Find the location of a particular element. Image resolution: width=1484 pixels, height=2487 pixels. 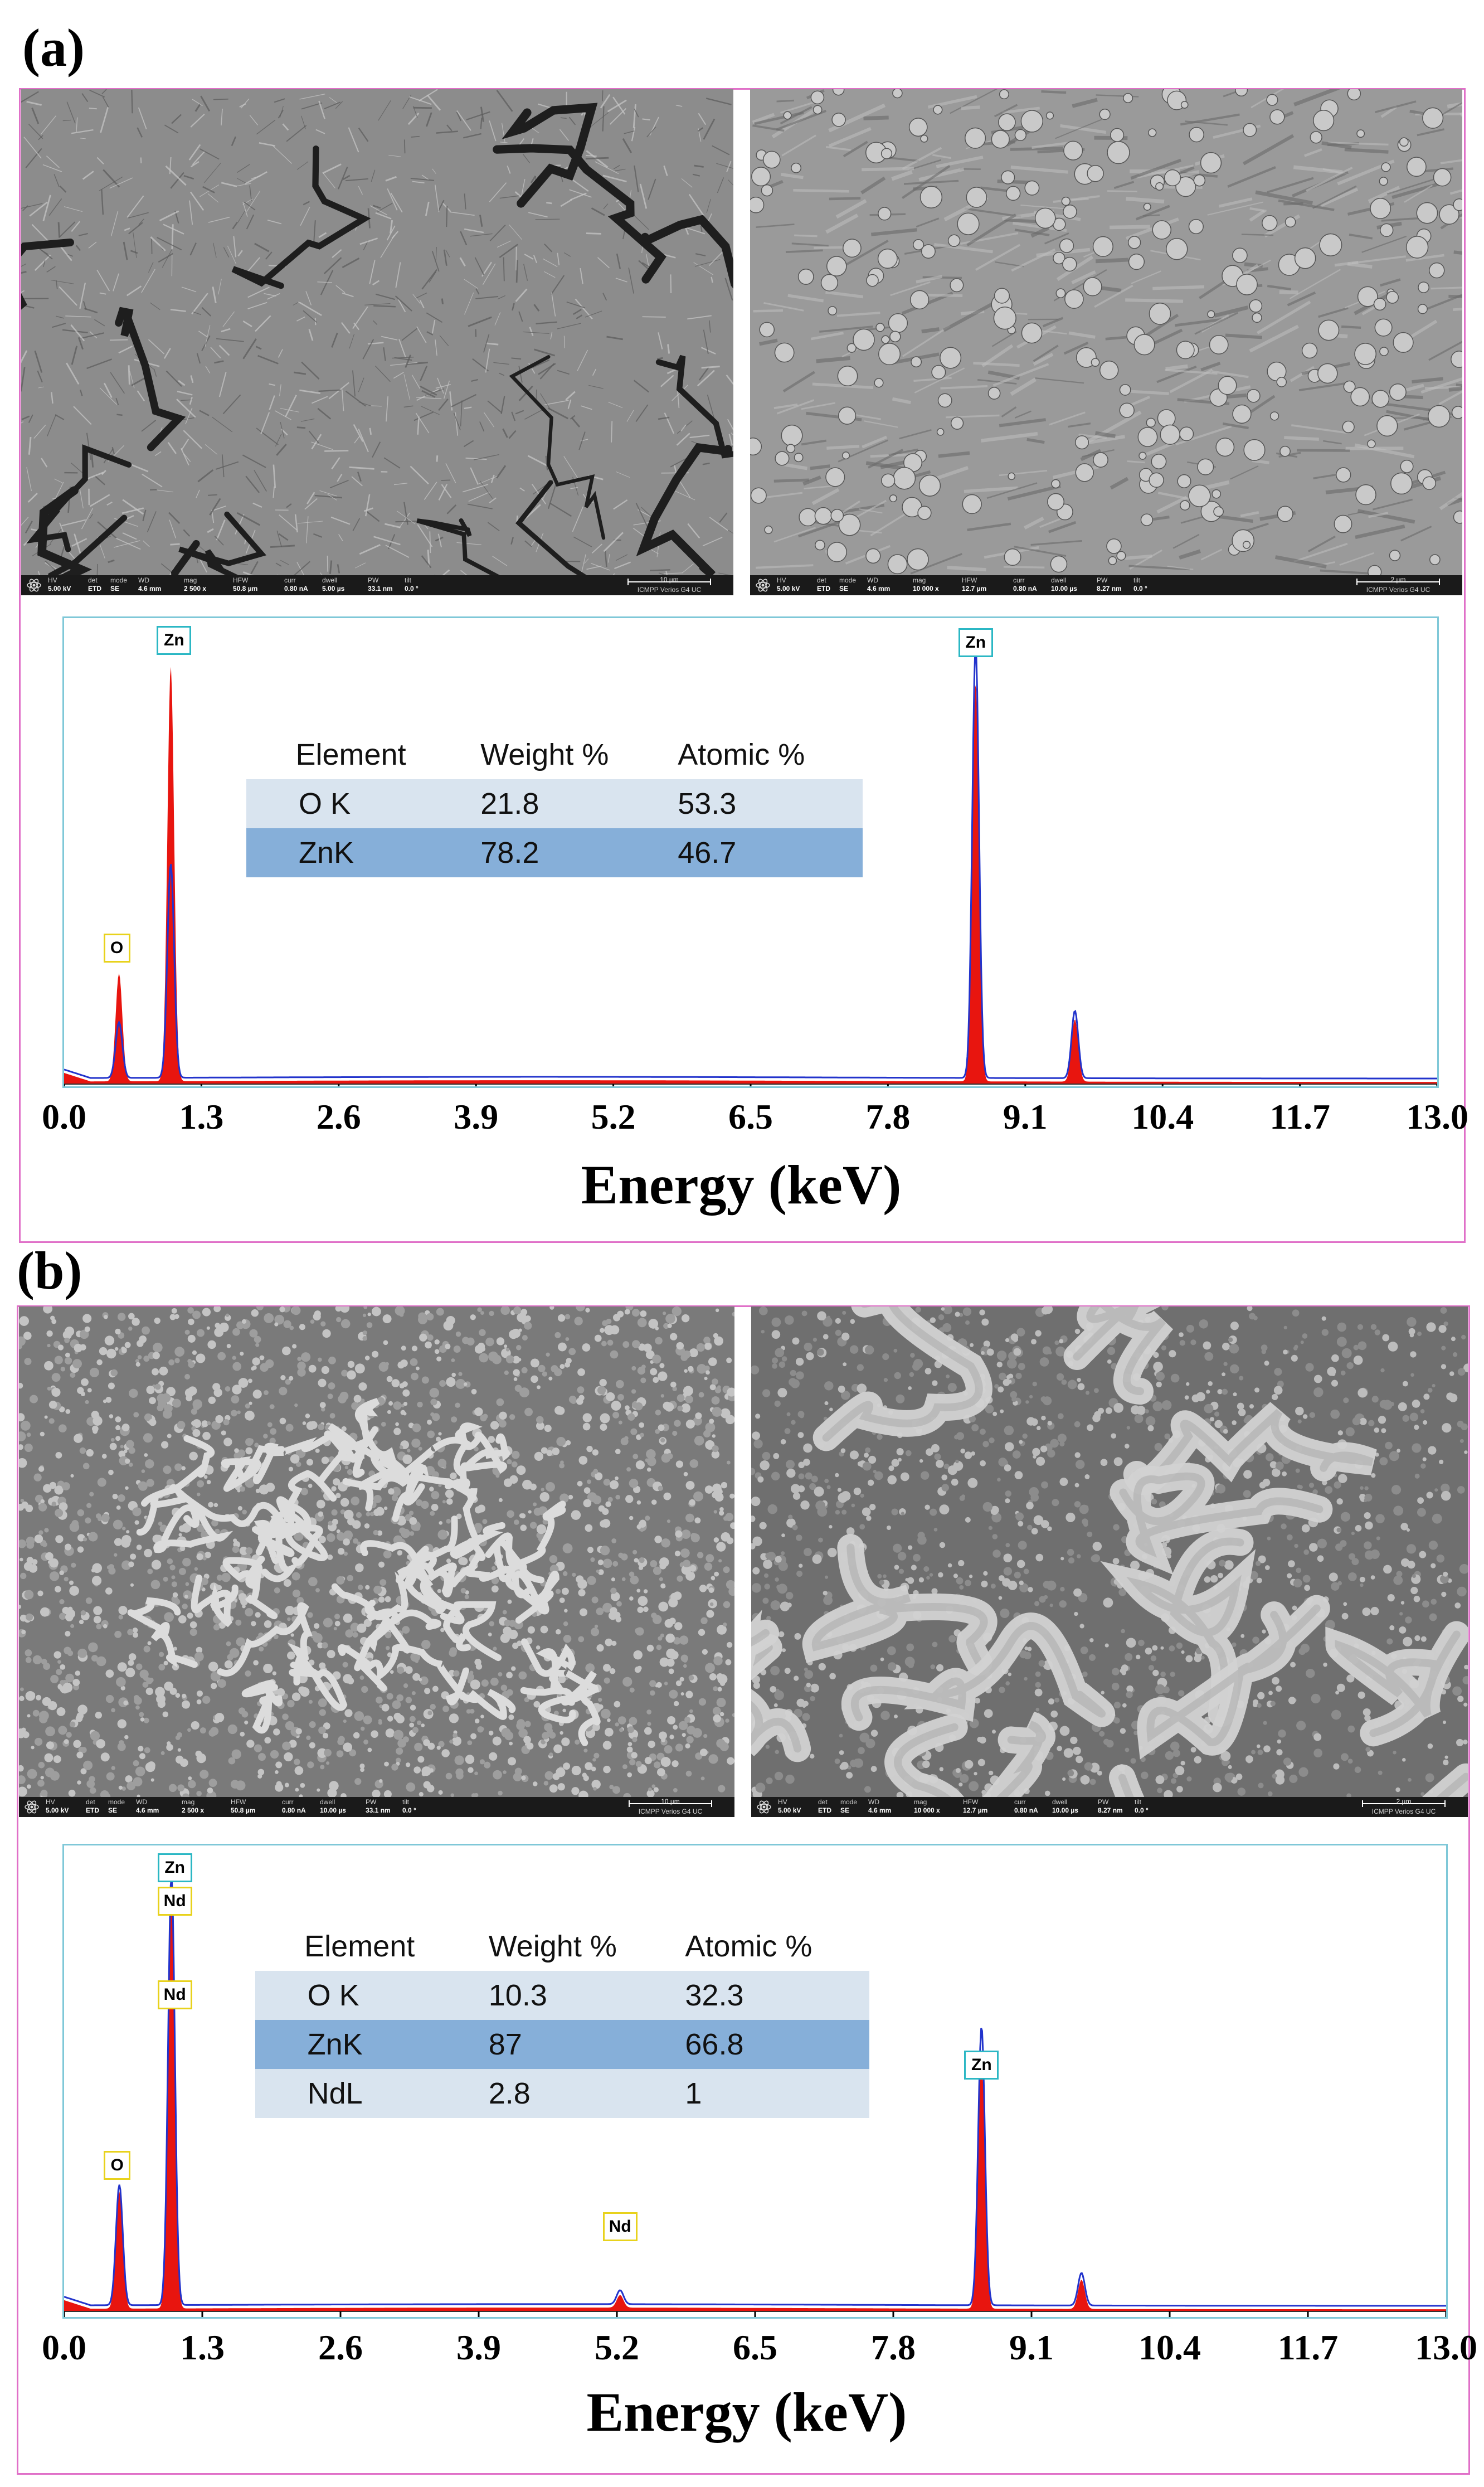

sem-meta-value: 10.00 µs is located at coordinates (1065, 1810).